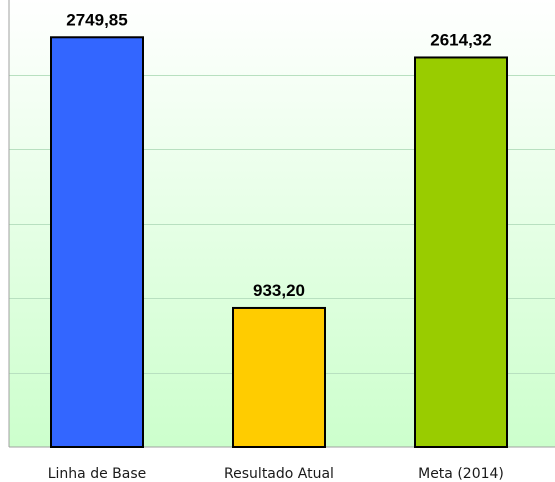 The height and width of the screenshot is (482, 555). What do you see at coordinates (279, 474) in the screenshot?
I see `category-label: Resultado Atual` at bounding box center [279, 474].